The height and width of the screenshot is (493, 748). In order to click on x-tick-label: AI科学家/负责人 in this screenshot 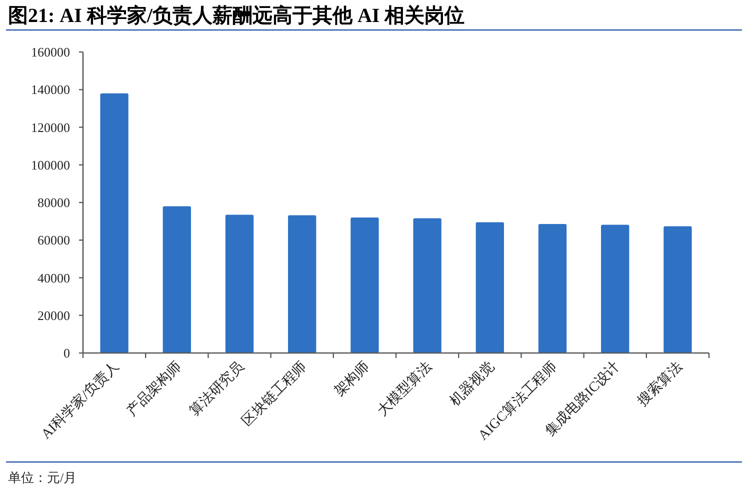, I will do `click(80, 400)`.